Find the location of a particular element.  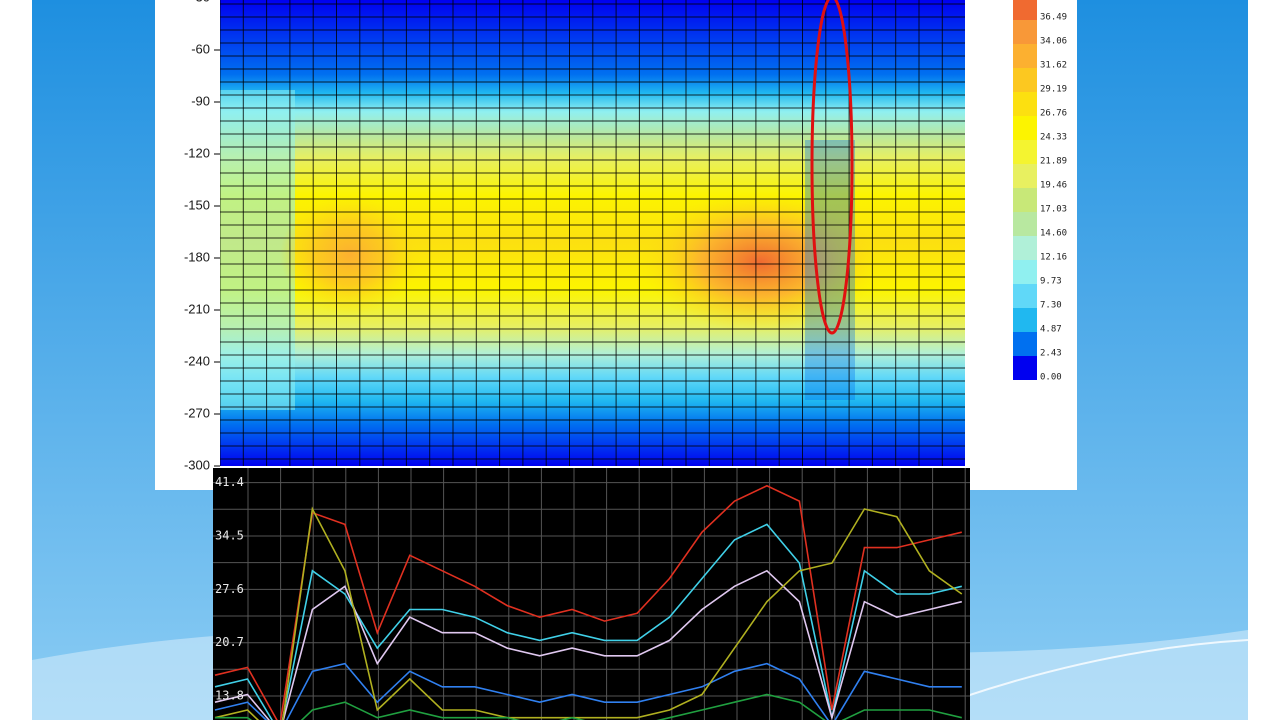

y-tick-label: 13.8 is located at coordinates (229, 696).